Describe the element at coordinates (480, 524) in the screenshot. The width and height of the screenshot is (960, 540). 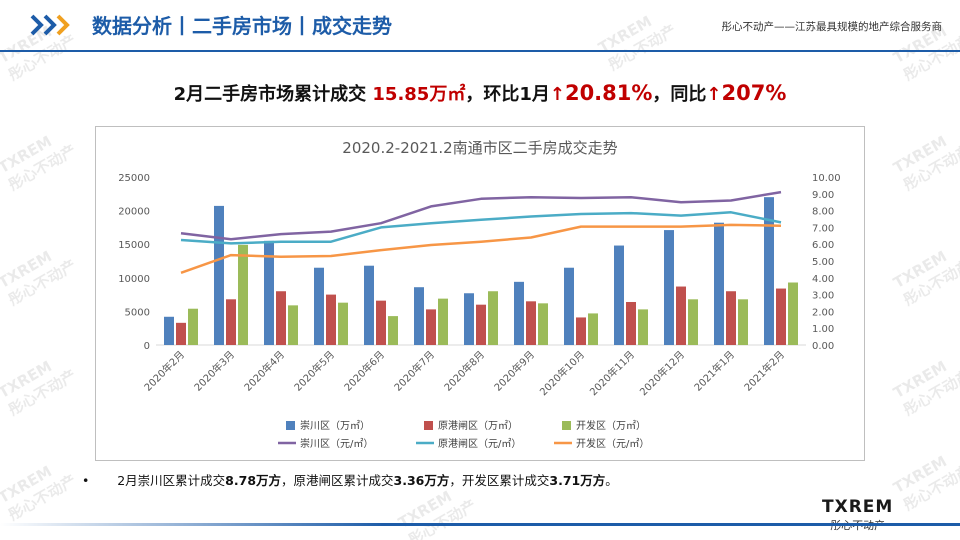
I see `footer-bar` at that location.